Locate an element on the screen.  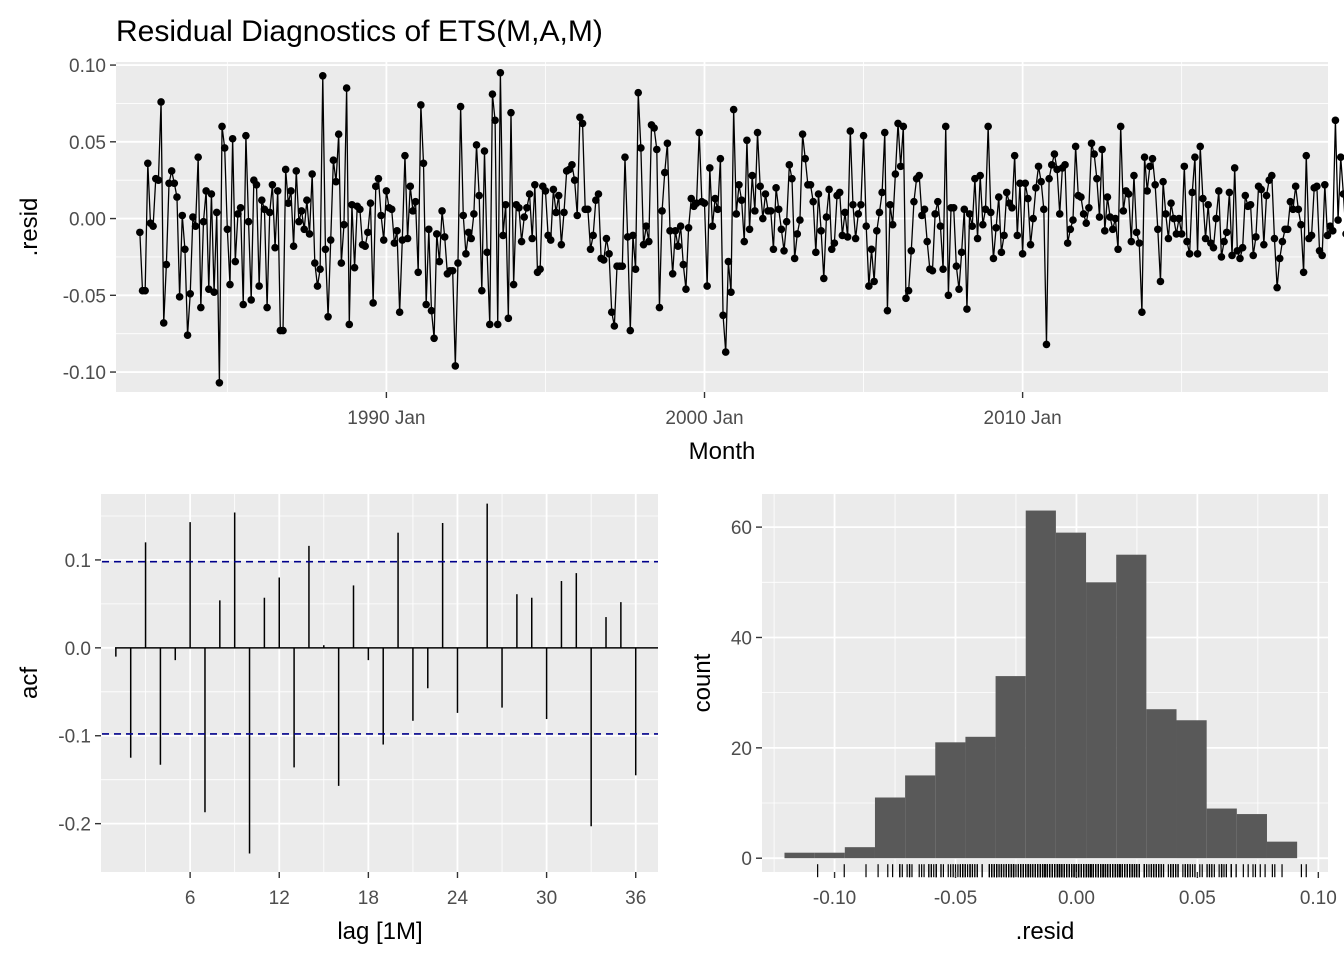
x-tick-label: 0.10 is located at coordinates (1318, 898).